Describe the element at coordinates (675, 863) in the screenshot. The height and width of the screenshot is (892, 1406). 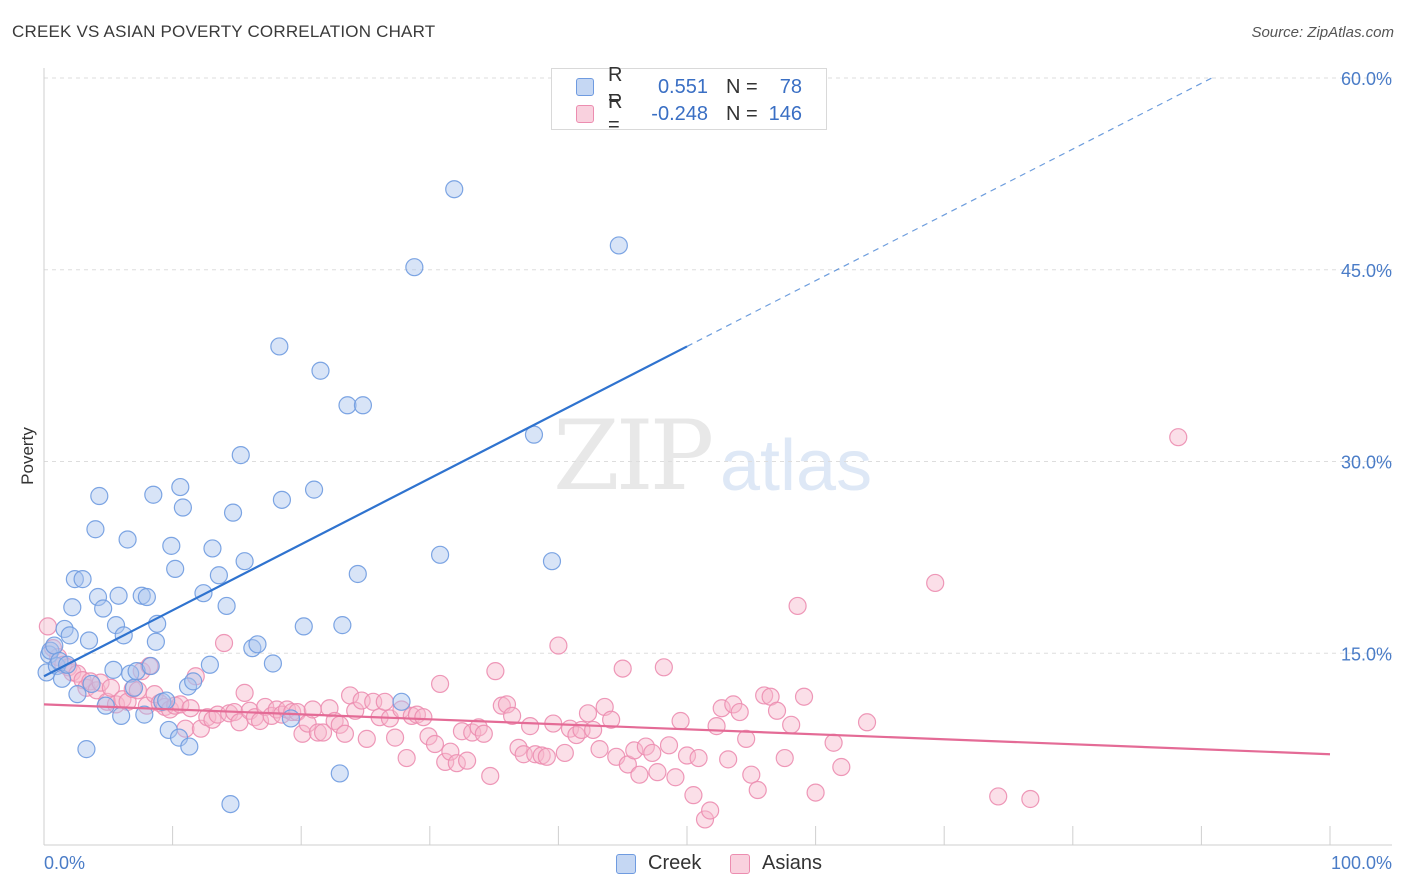
I see `creek-legend-label: Creek` at that location.